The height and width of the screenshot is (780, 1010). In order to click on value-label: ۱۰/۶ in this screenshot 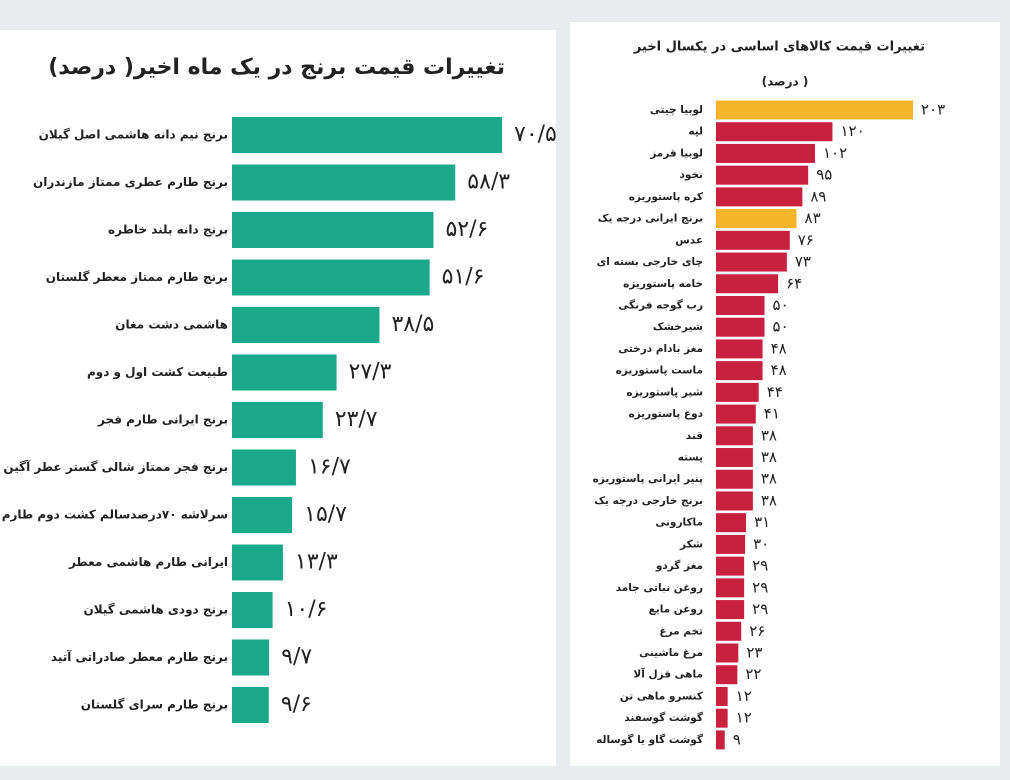, I will do `click(306, 609)`.